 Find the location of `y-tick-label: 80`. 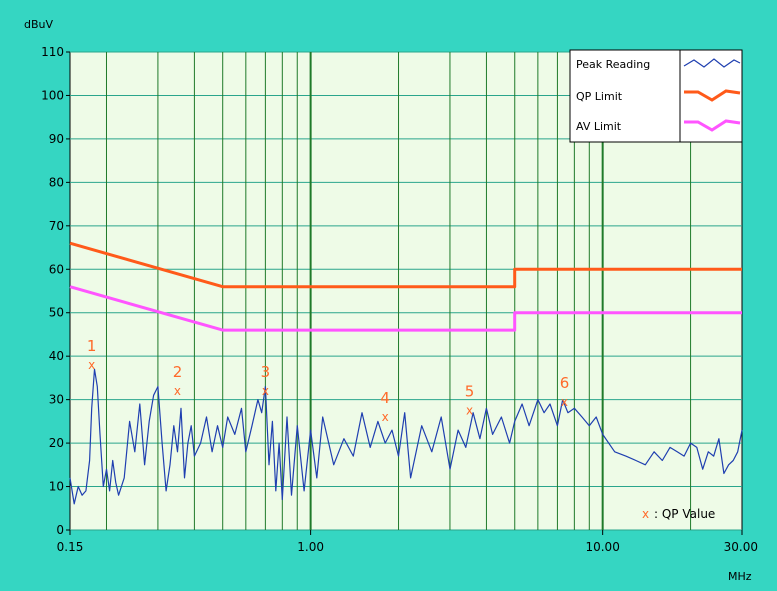

y-tick-label: 80 is located at coordinates (56, 182).